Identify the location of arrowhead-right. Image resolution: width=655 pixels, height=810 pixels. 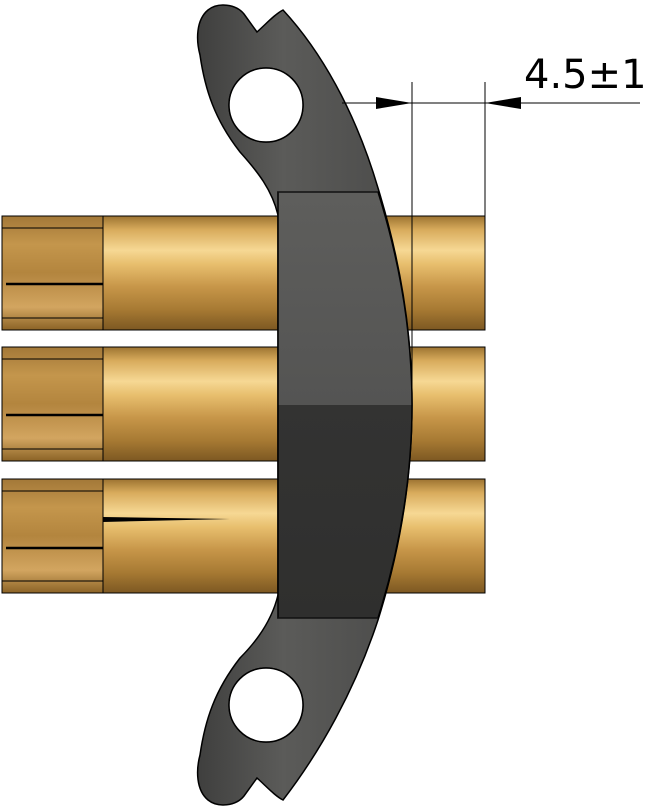
(503, 103).